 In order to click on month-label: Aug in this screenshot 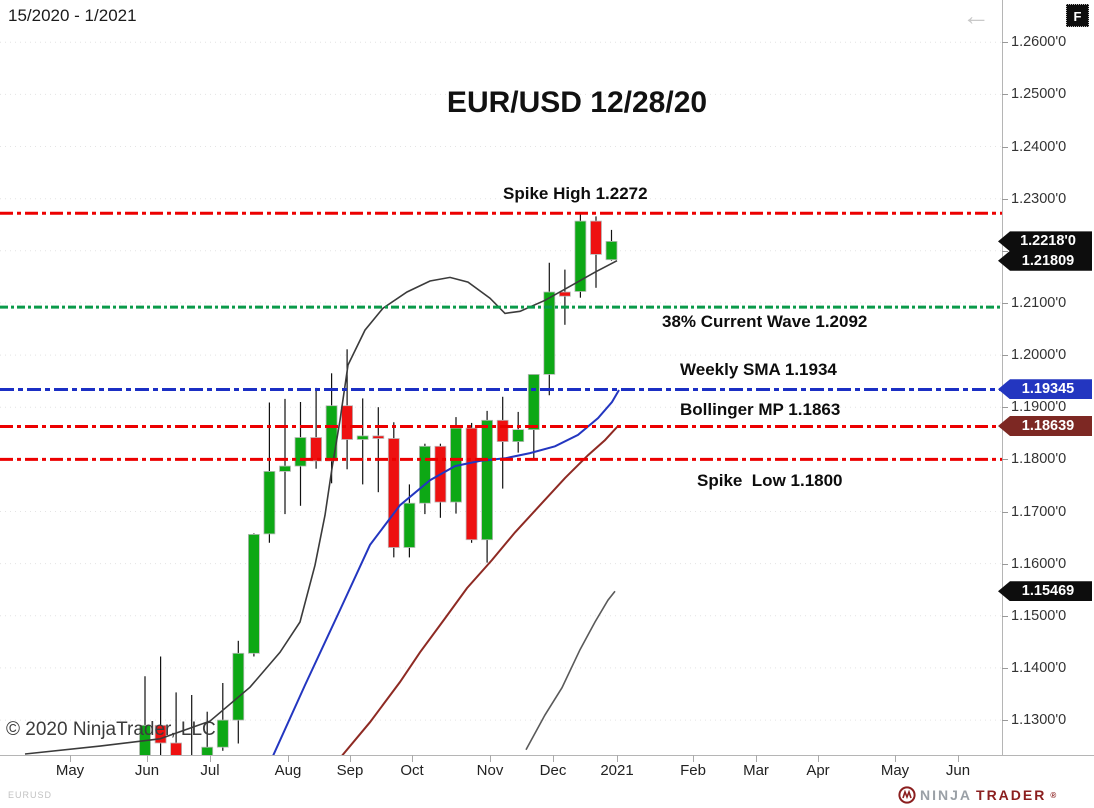, I will do `click(288, 770)`.